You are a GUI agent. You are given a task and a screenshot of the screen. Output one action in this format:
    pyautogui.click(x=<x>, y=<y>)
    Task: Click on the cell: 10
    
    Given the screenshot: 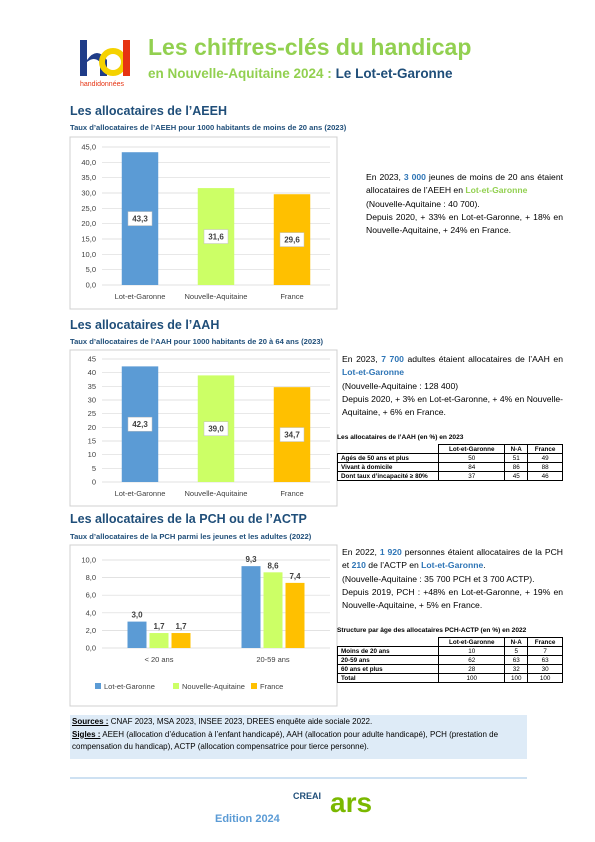 What is the action you would take?
    pyautogui.click(x=472, y=651)
    